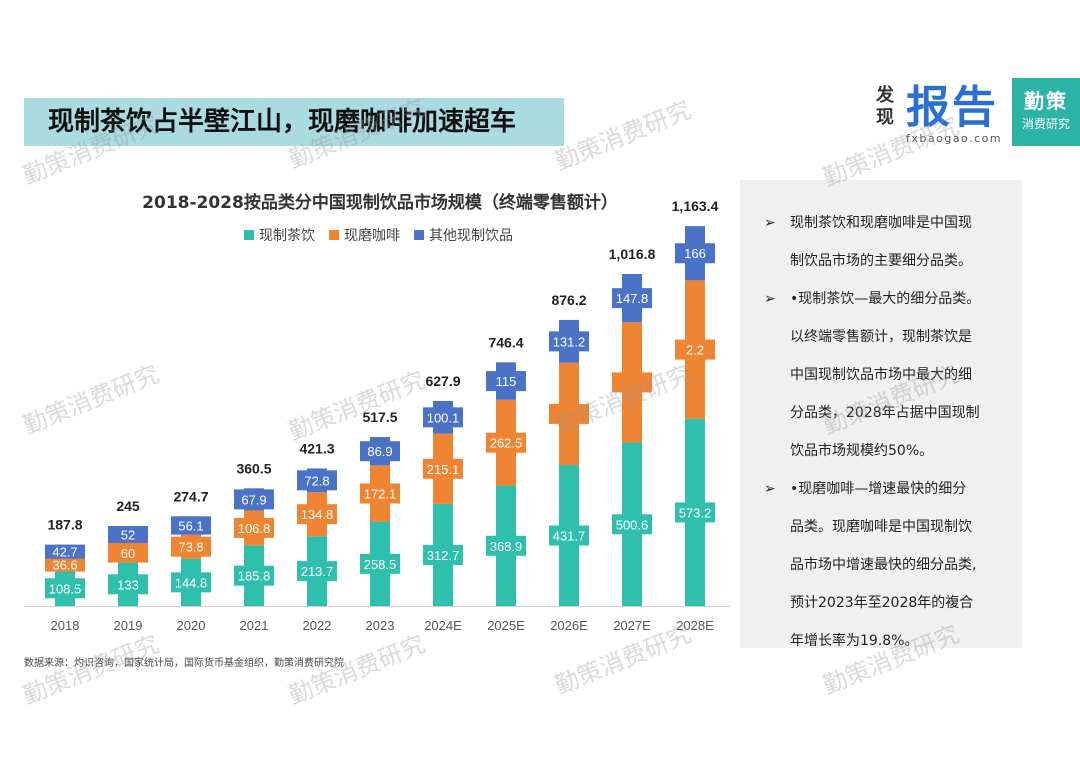  I want to click on value-label-other-2018: 42.7, so click(64, 552).